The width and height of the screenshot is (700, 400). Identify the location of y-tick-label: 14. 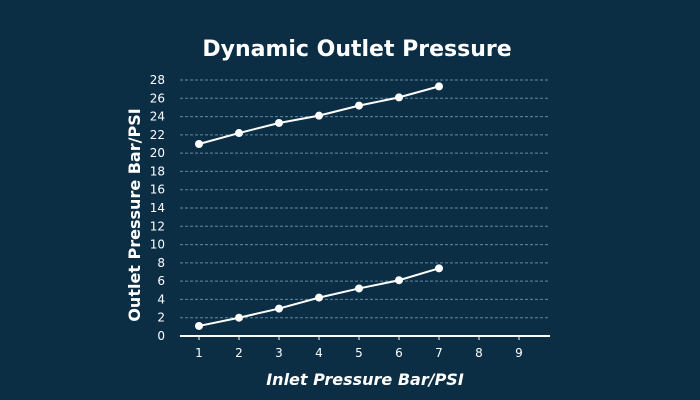
(157, 208).